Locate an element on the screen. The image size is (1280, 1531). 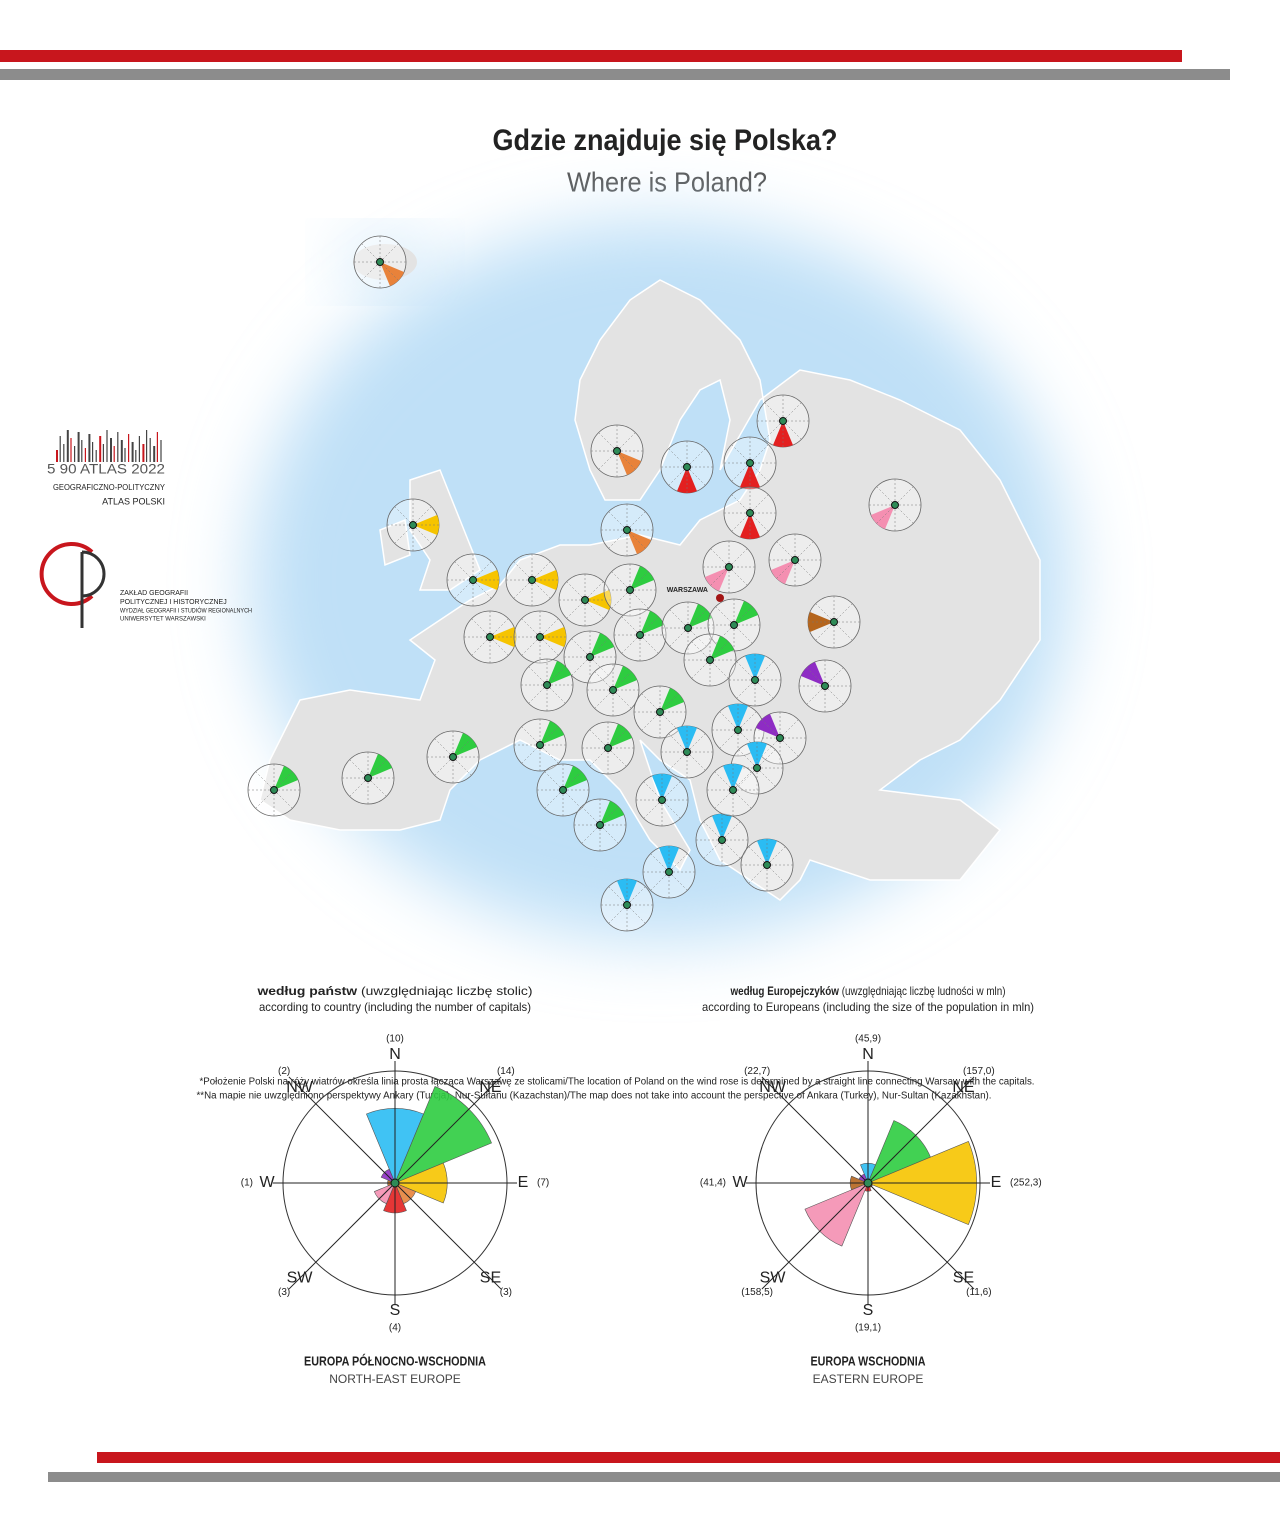
value-label: (1) is located at coordinates (247, 1183).